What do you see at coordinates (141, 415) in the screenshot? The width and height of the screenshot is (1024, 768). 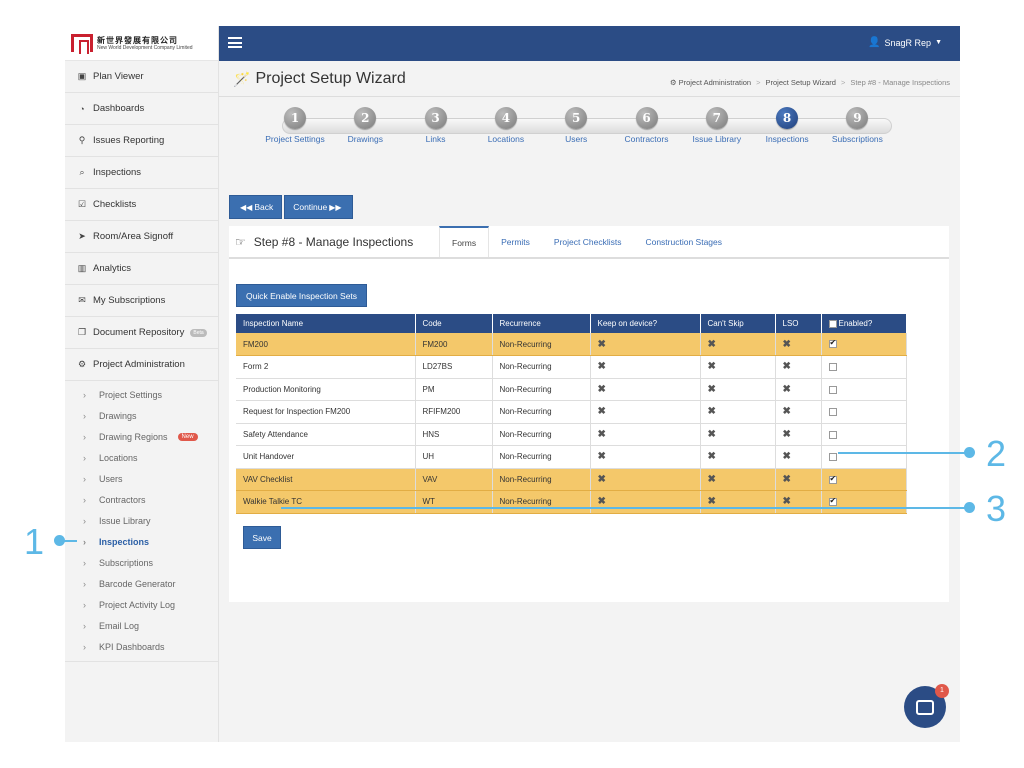 I see `submenu-item-drawings: › Drawings` at bounding box center [141, 415].